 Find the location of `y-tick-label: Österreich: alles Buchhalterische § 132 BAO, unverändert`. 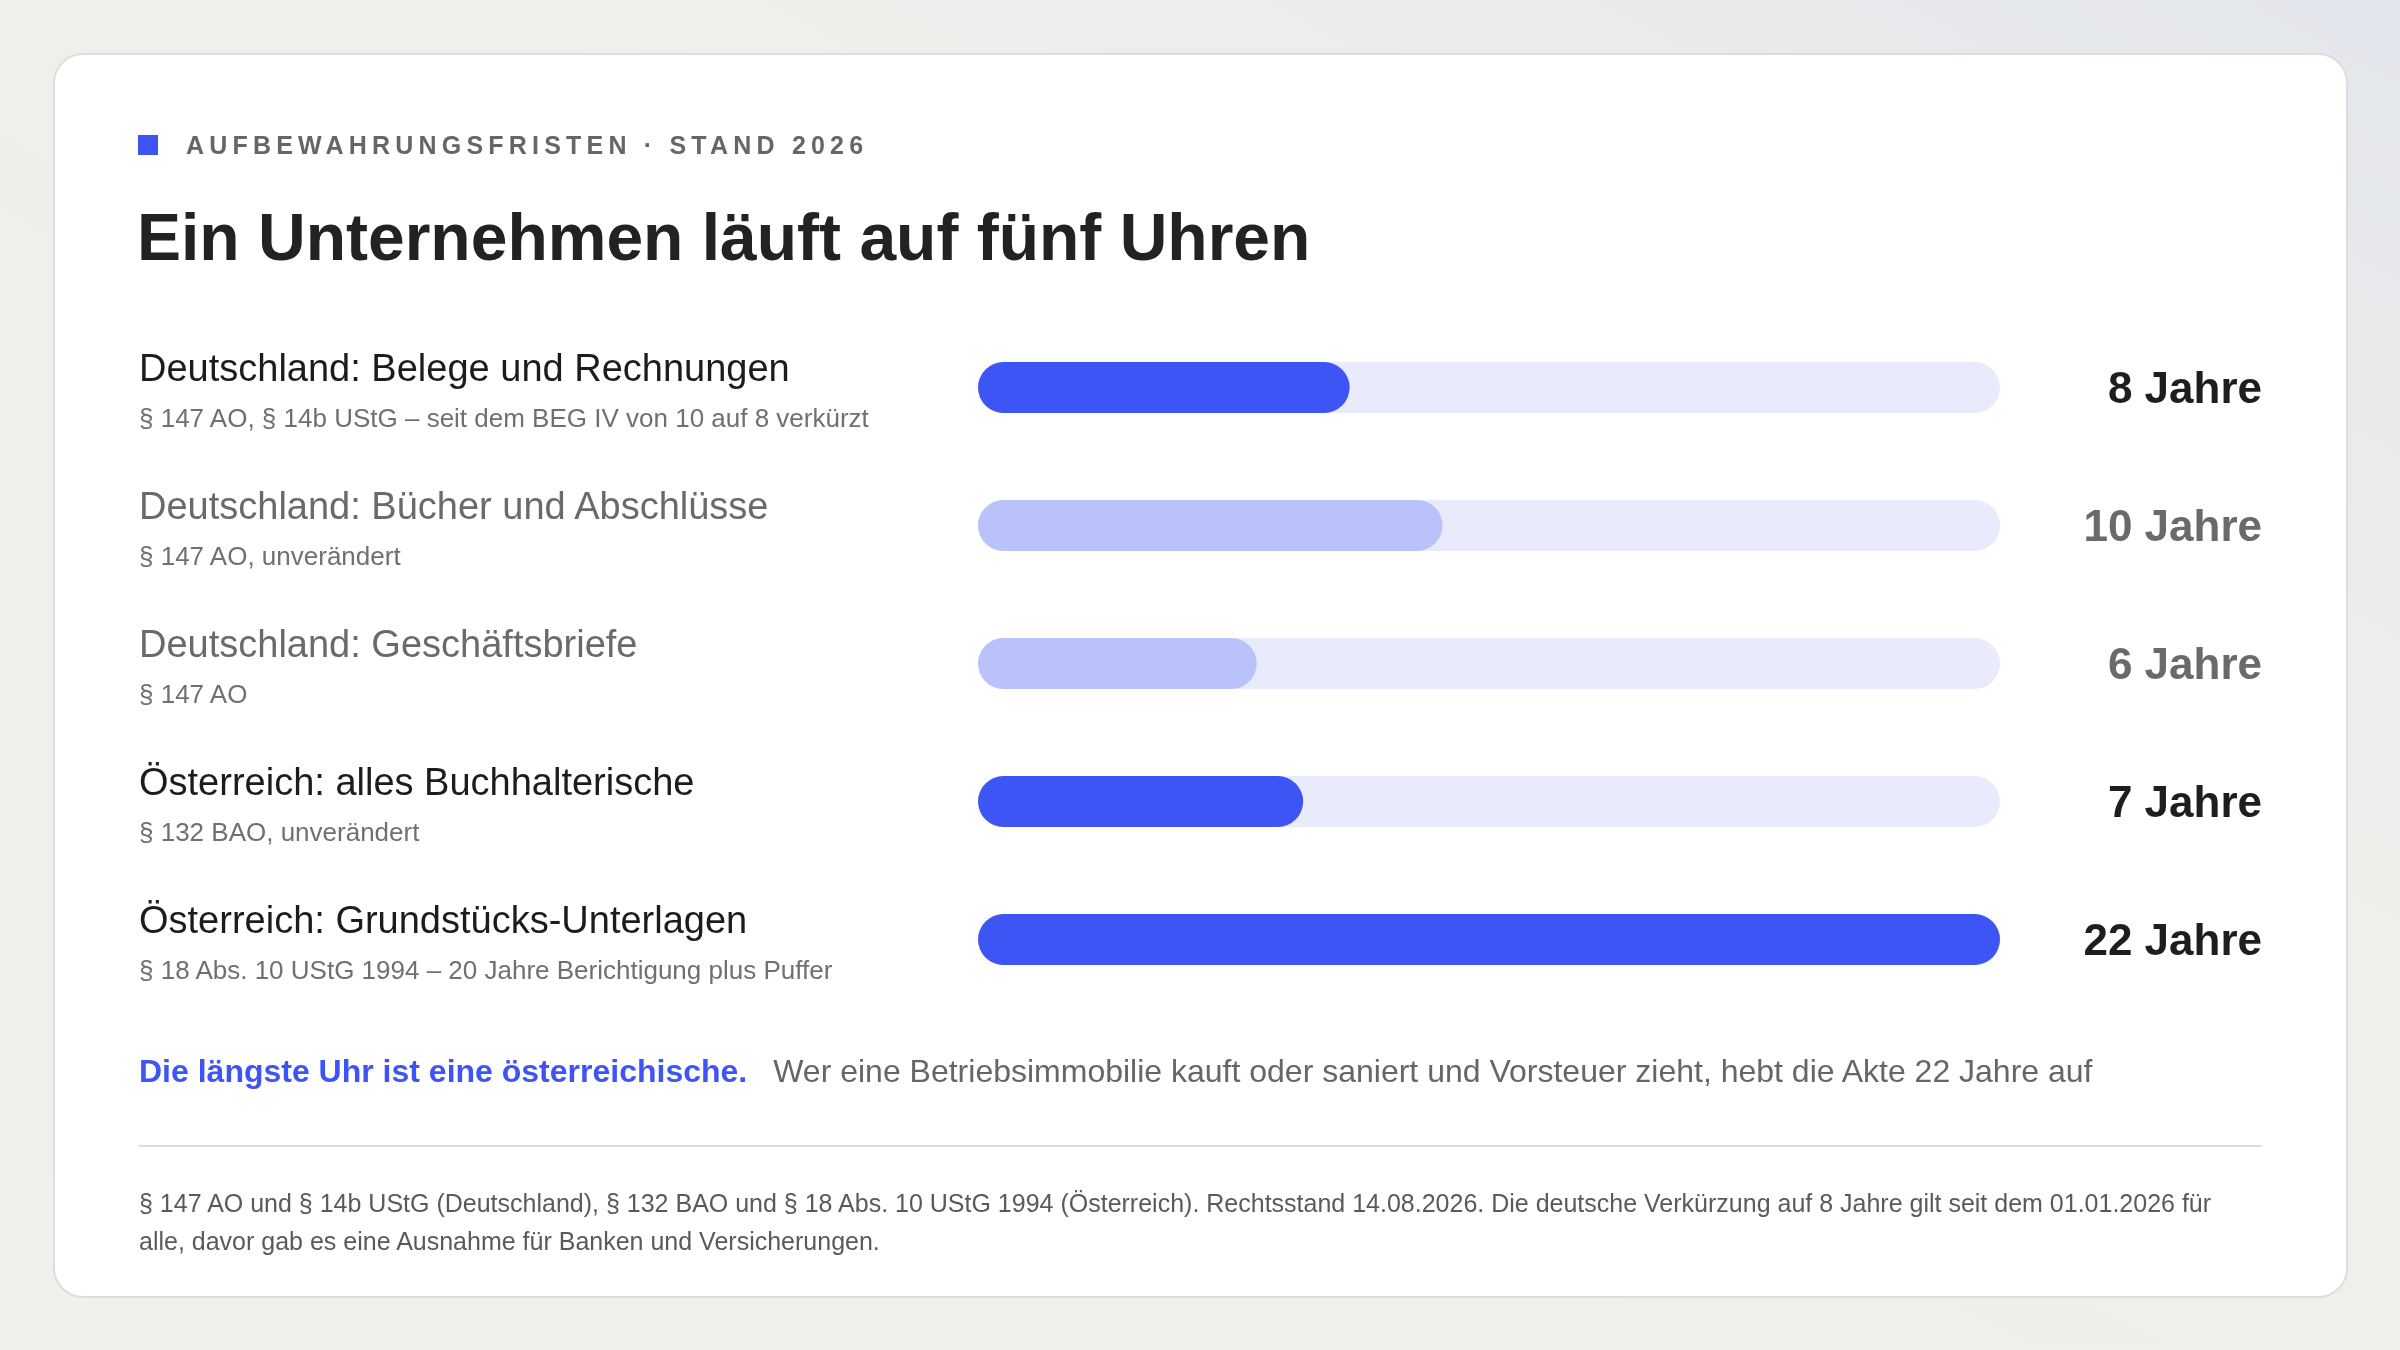

y-tick-label: Österreich: alles Buchhalterische § 132 BAO, unverändert is located at coordinates (417, 804).